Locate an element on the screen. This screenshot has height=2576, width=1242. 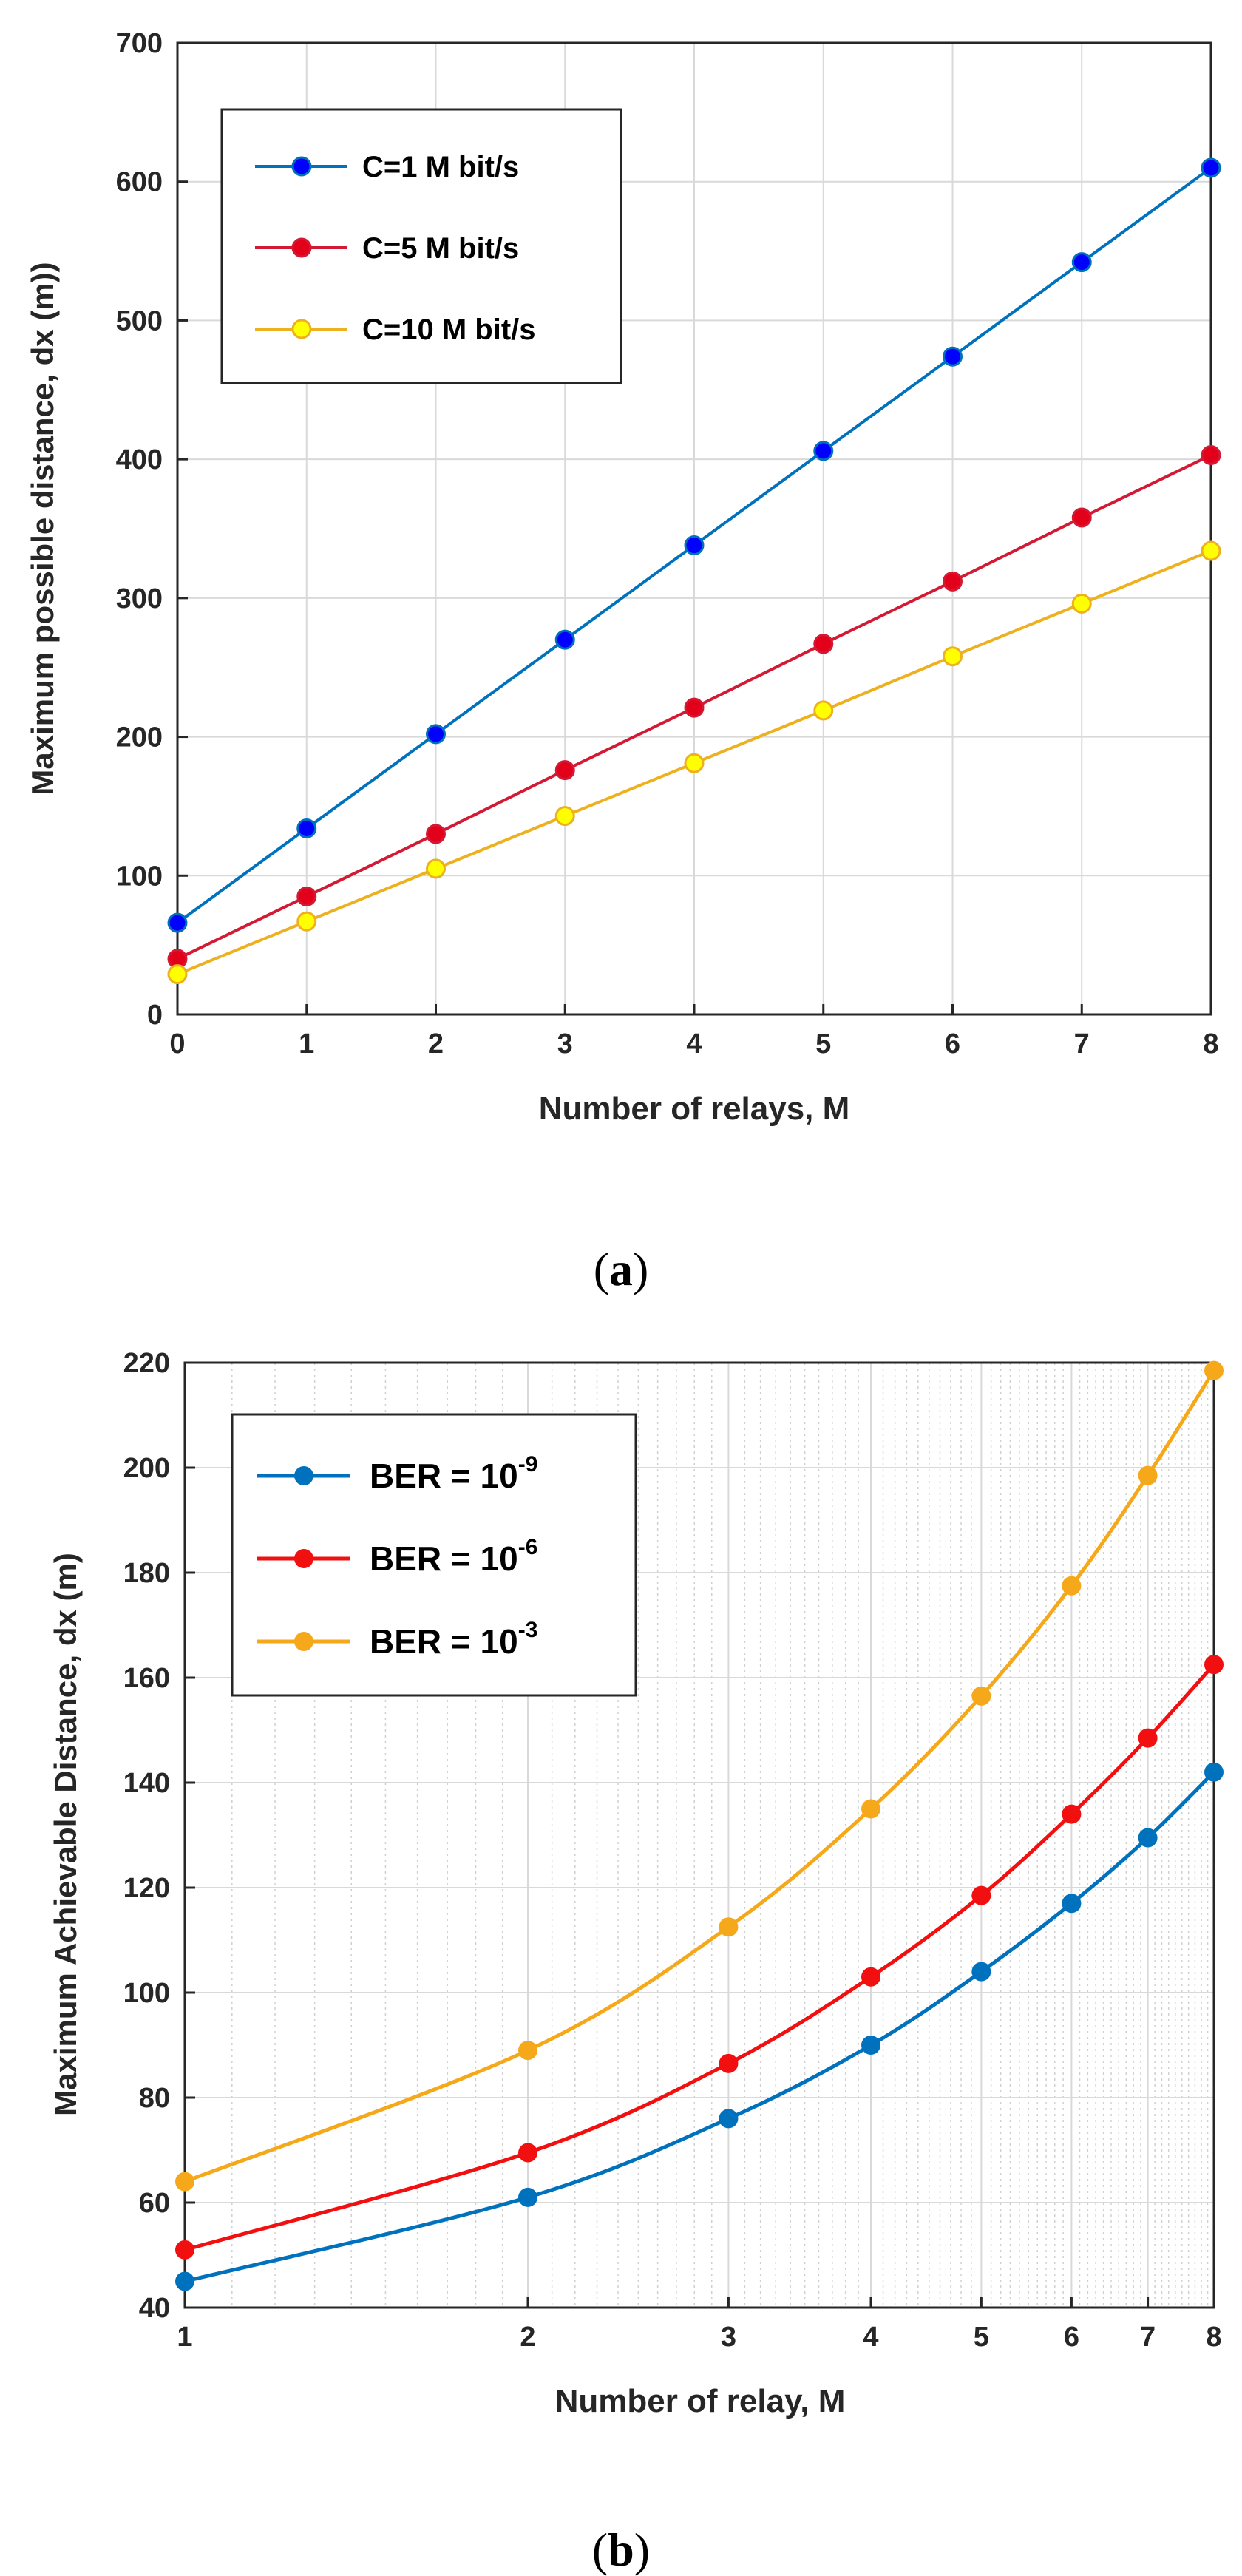
chart-b-caption: (b) is located at coordinates (621, 2550).